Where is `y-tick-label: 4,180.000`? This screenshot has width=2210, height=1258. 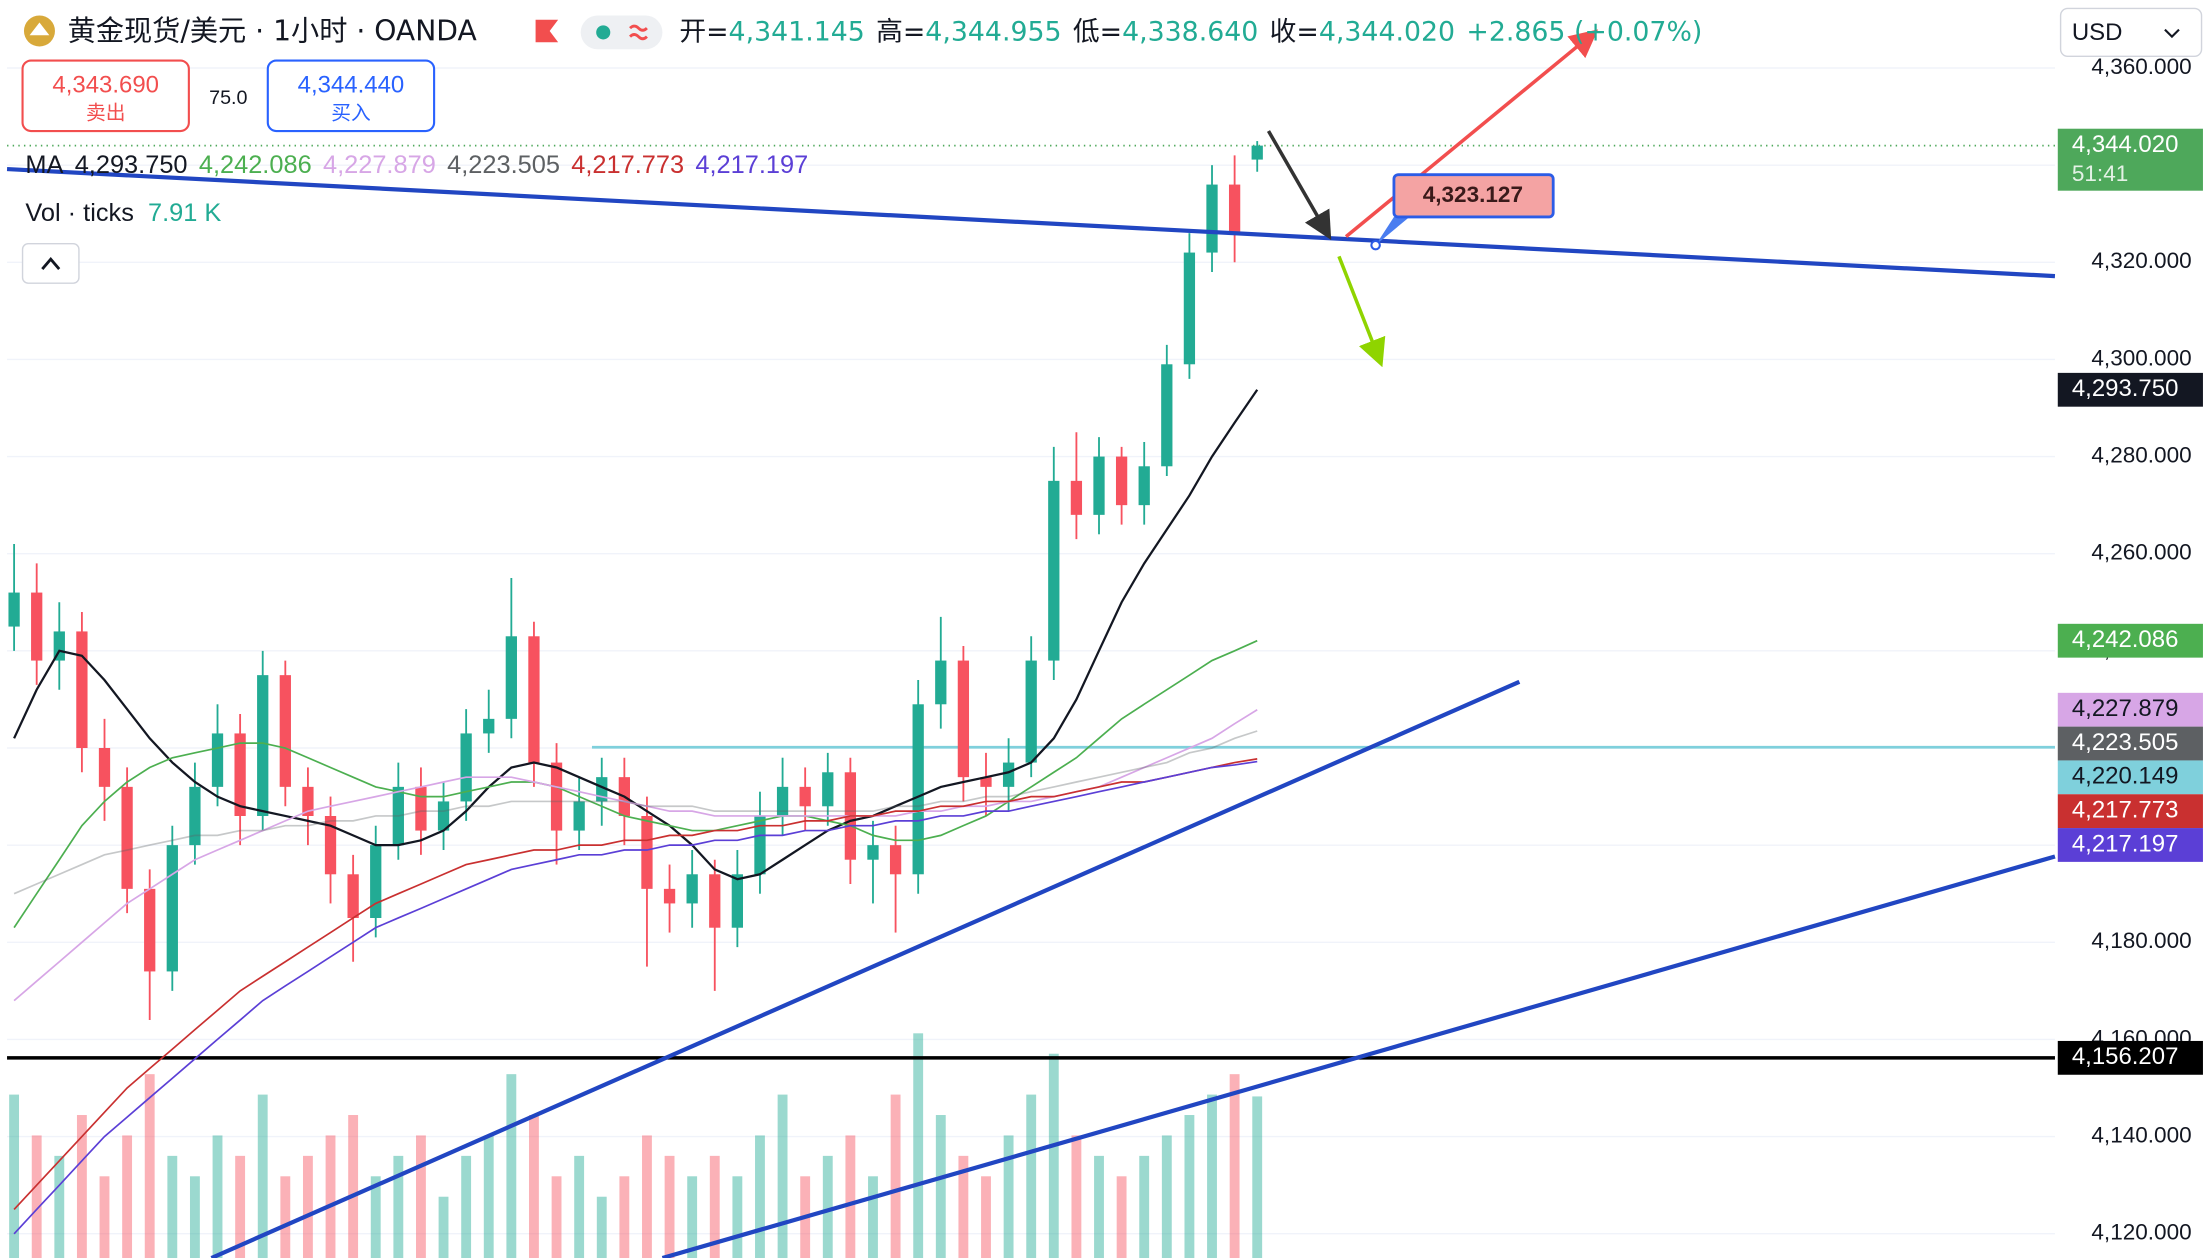
y-tick-label: 4,180.000 is located at coordinates (2141, 940).